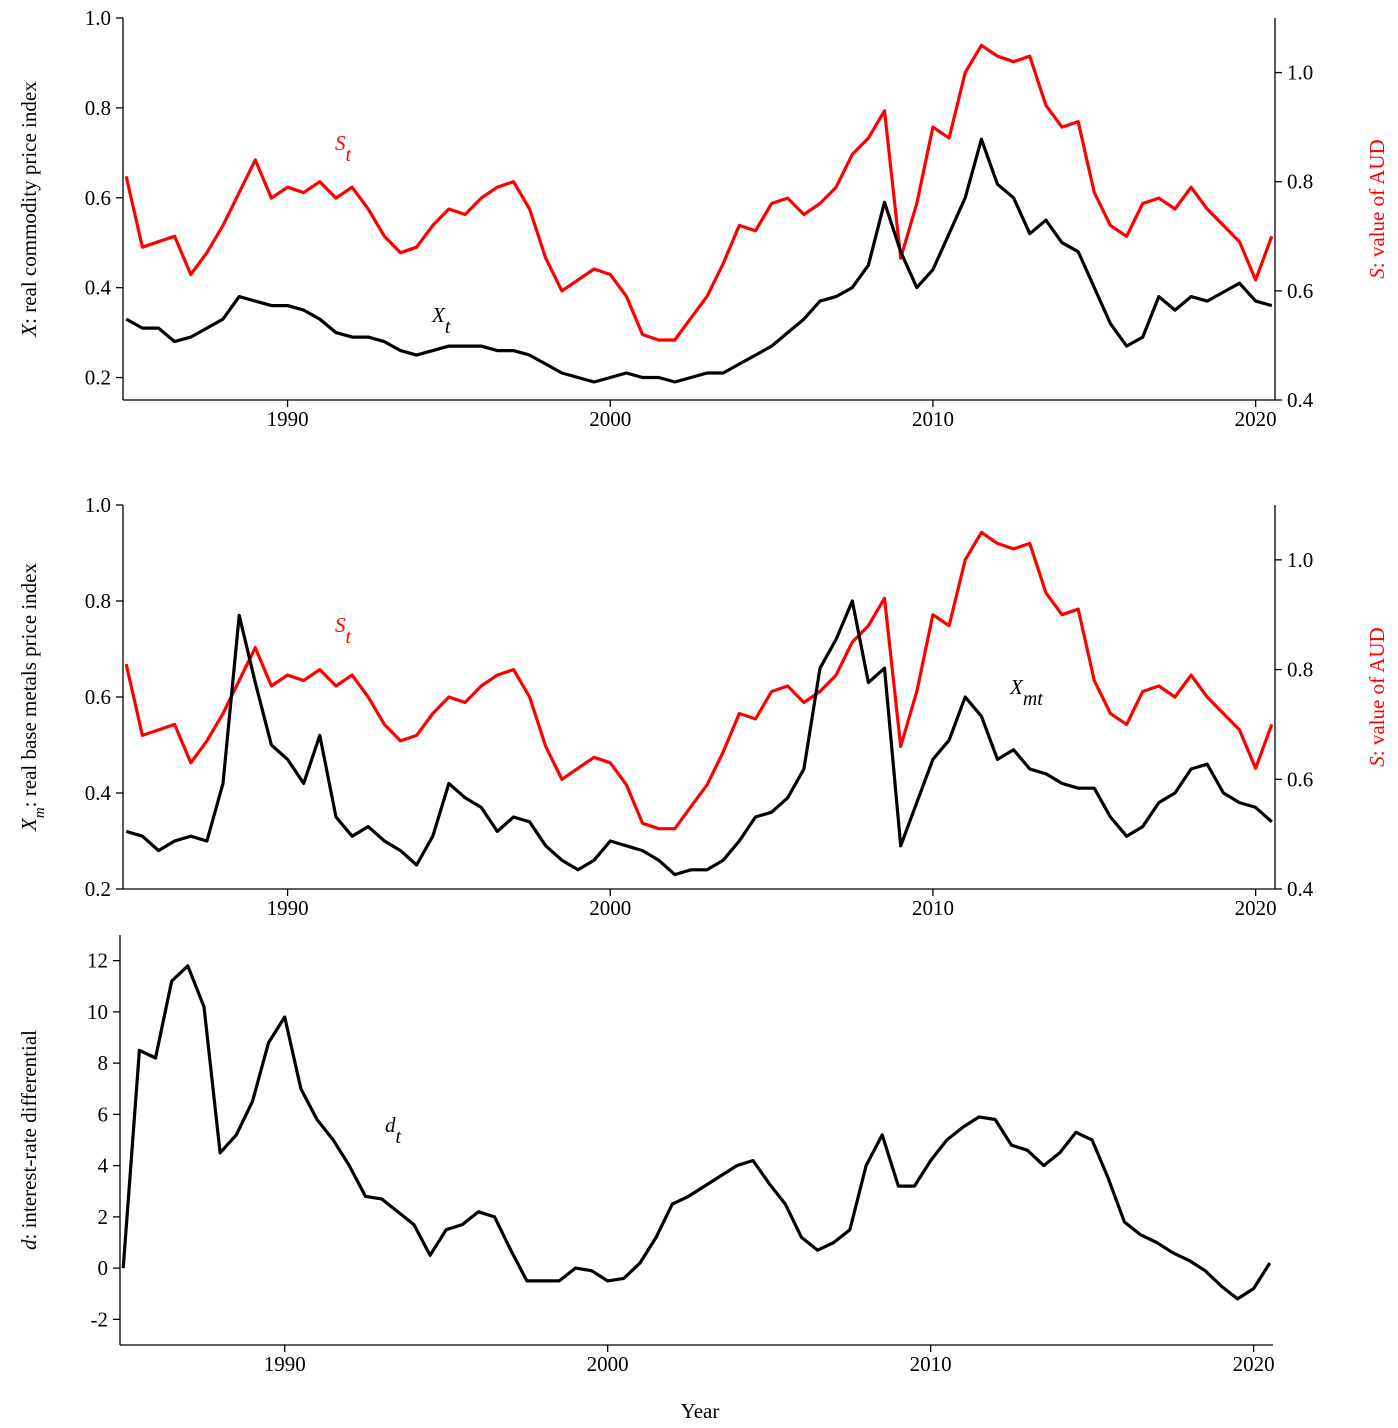 The width and height of the screenshot is (1398, 1428). What do you see at coordinates (103, 1114) in the screenshot?
I see `y-tick-label: 6` at bounding box center [103, 1114].